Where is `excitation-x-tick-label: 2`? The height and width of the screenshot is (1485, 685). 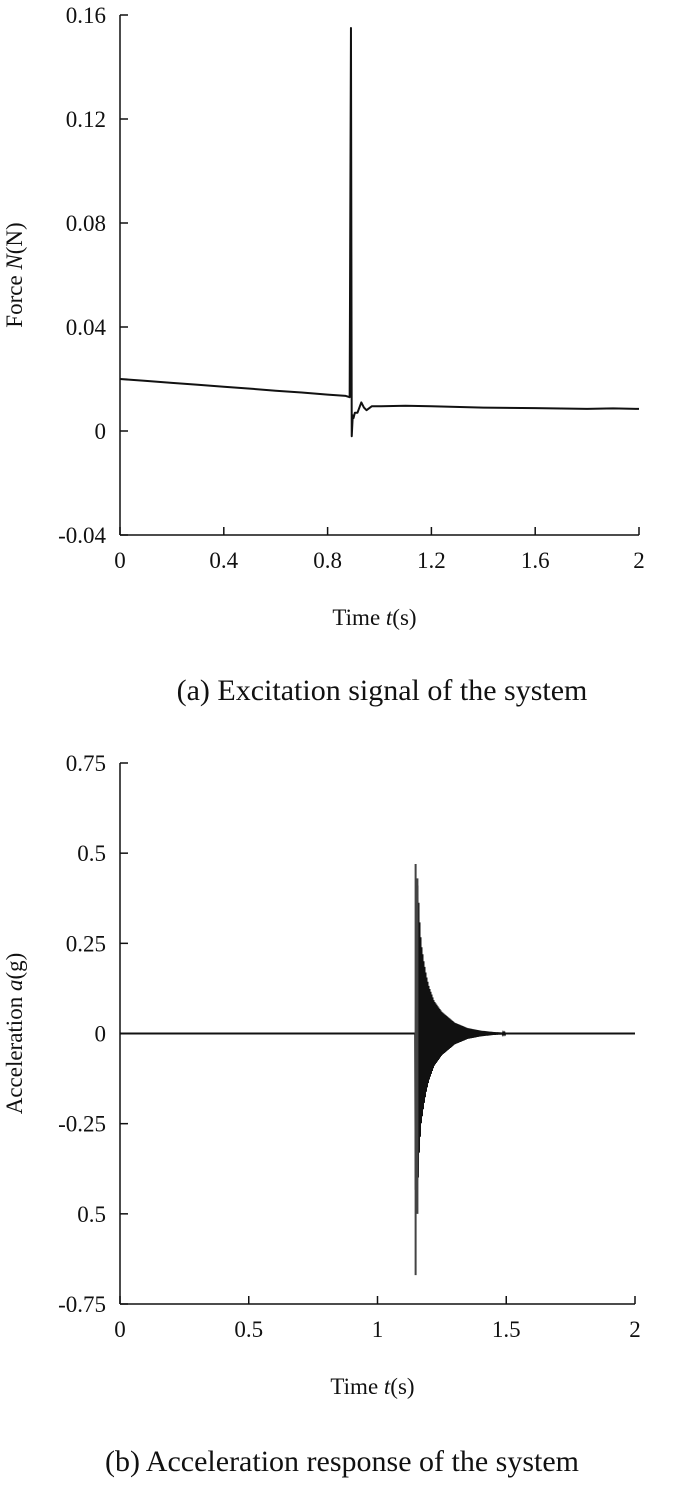 excitation-x-tick-label: 2 is located at coordinates (639, 560).